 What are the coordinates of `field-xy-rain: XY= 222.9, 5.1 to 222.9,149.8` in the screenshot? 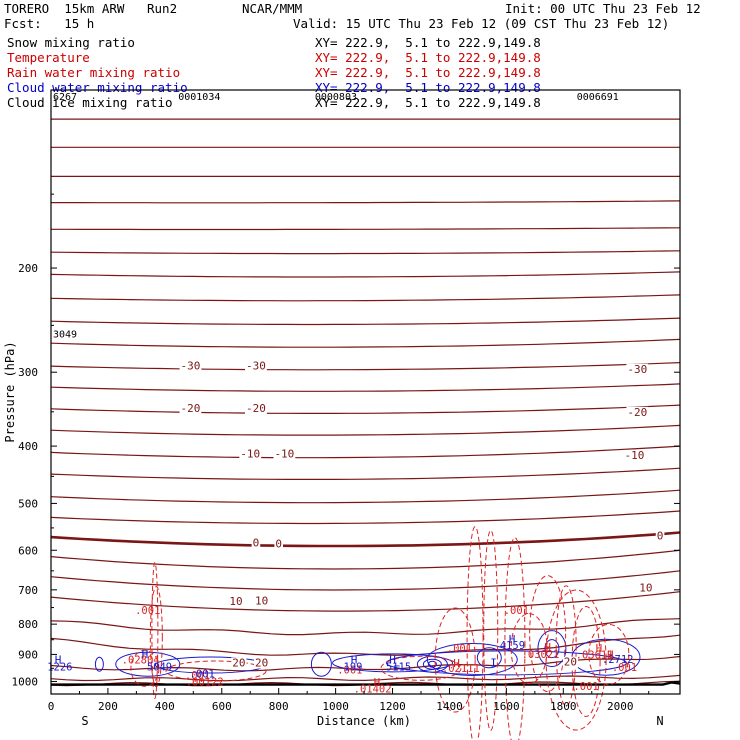 It's located at (428, 72).